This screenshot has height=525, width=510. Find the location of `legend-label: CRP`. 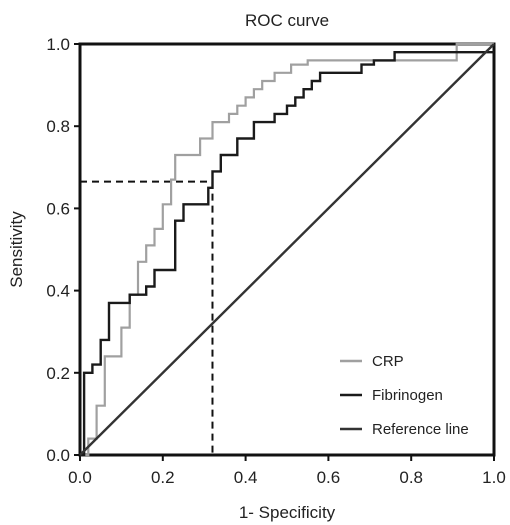

legend-label: CRP is located at coordinates (388, 361).